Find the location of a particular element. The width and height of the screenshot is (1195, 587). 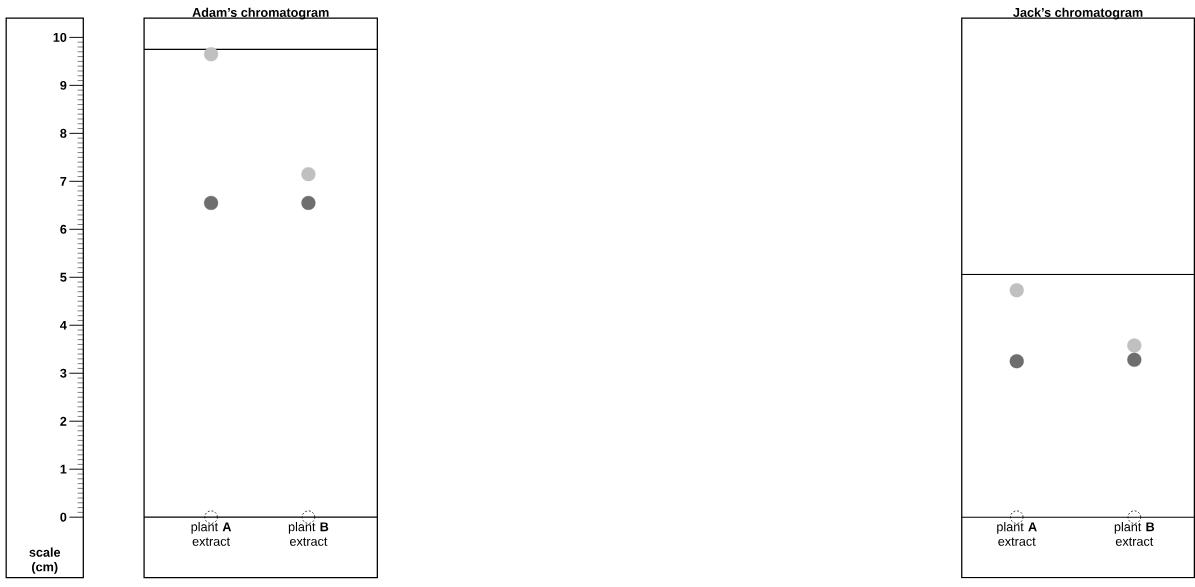

y-tick-label: 8 is located at coordinates (63, 133).